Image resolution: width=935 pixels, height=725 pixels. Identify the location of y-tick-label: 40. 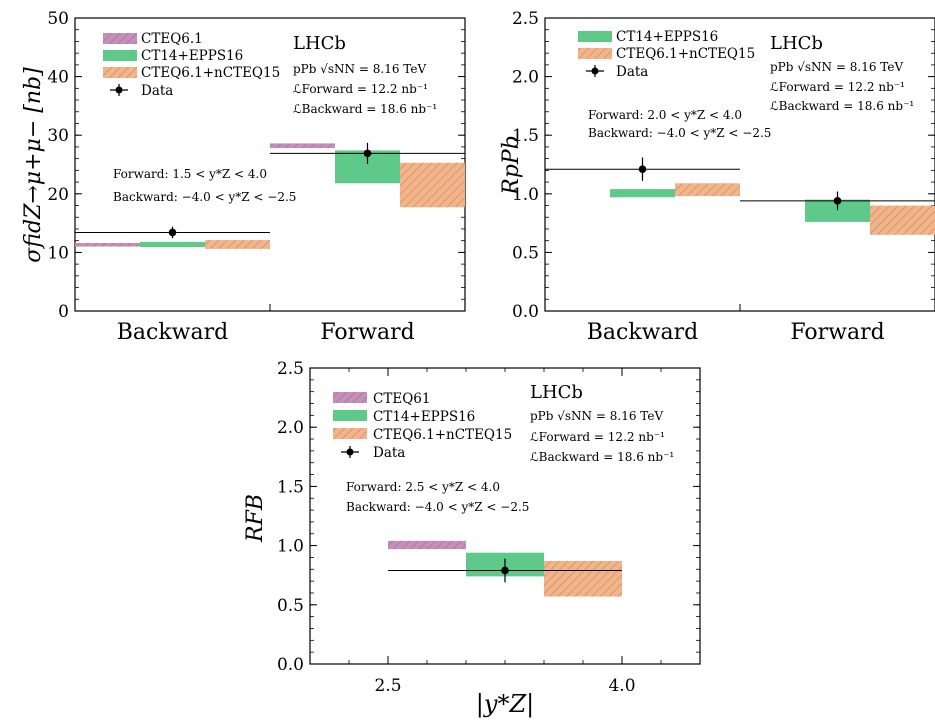
(58, 78).